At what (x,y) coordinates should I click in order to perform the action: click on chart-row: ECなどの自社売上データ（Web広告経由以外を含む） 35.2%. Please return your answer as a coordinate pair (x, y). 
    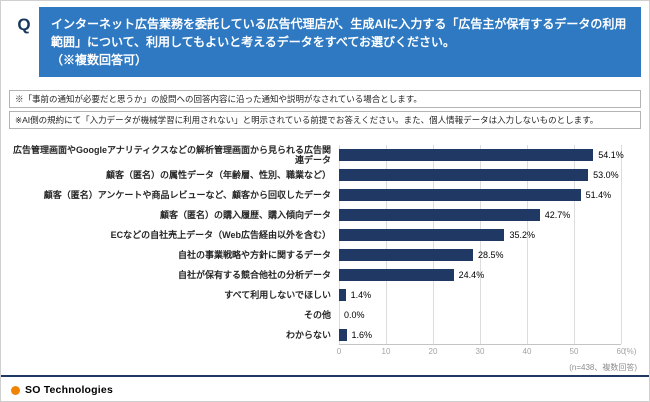
    Looking at the image, I should click on (315, 235).